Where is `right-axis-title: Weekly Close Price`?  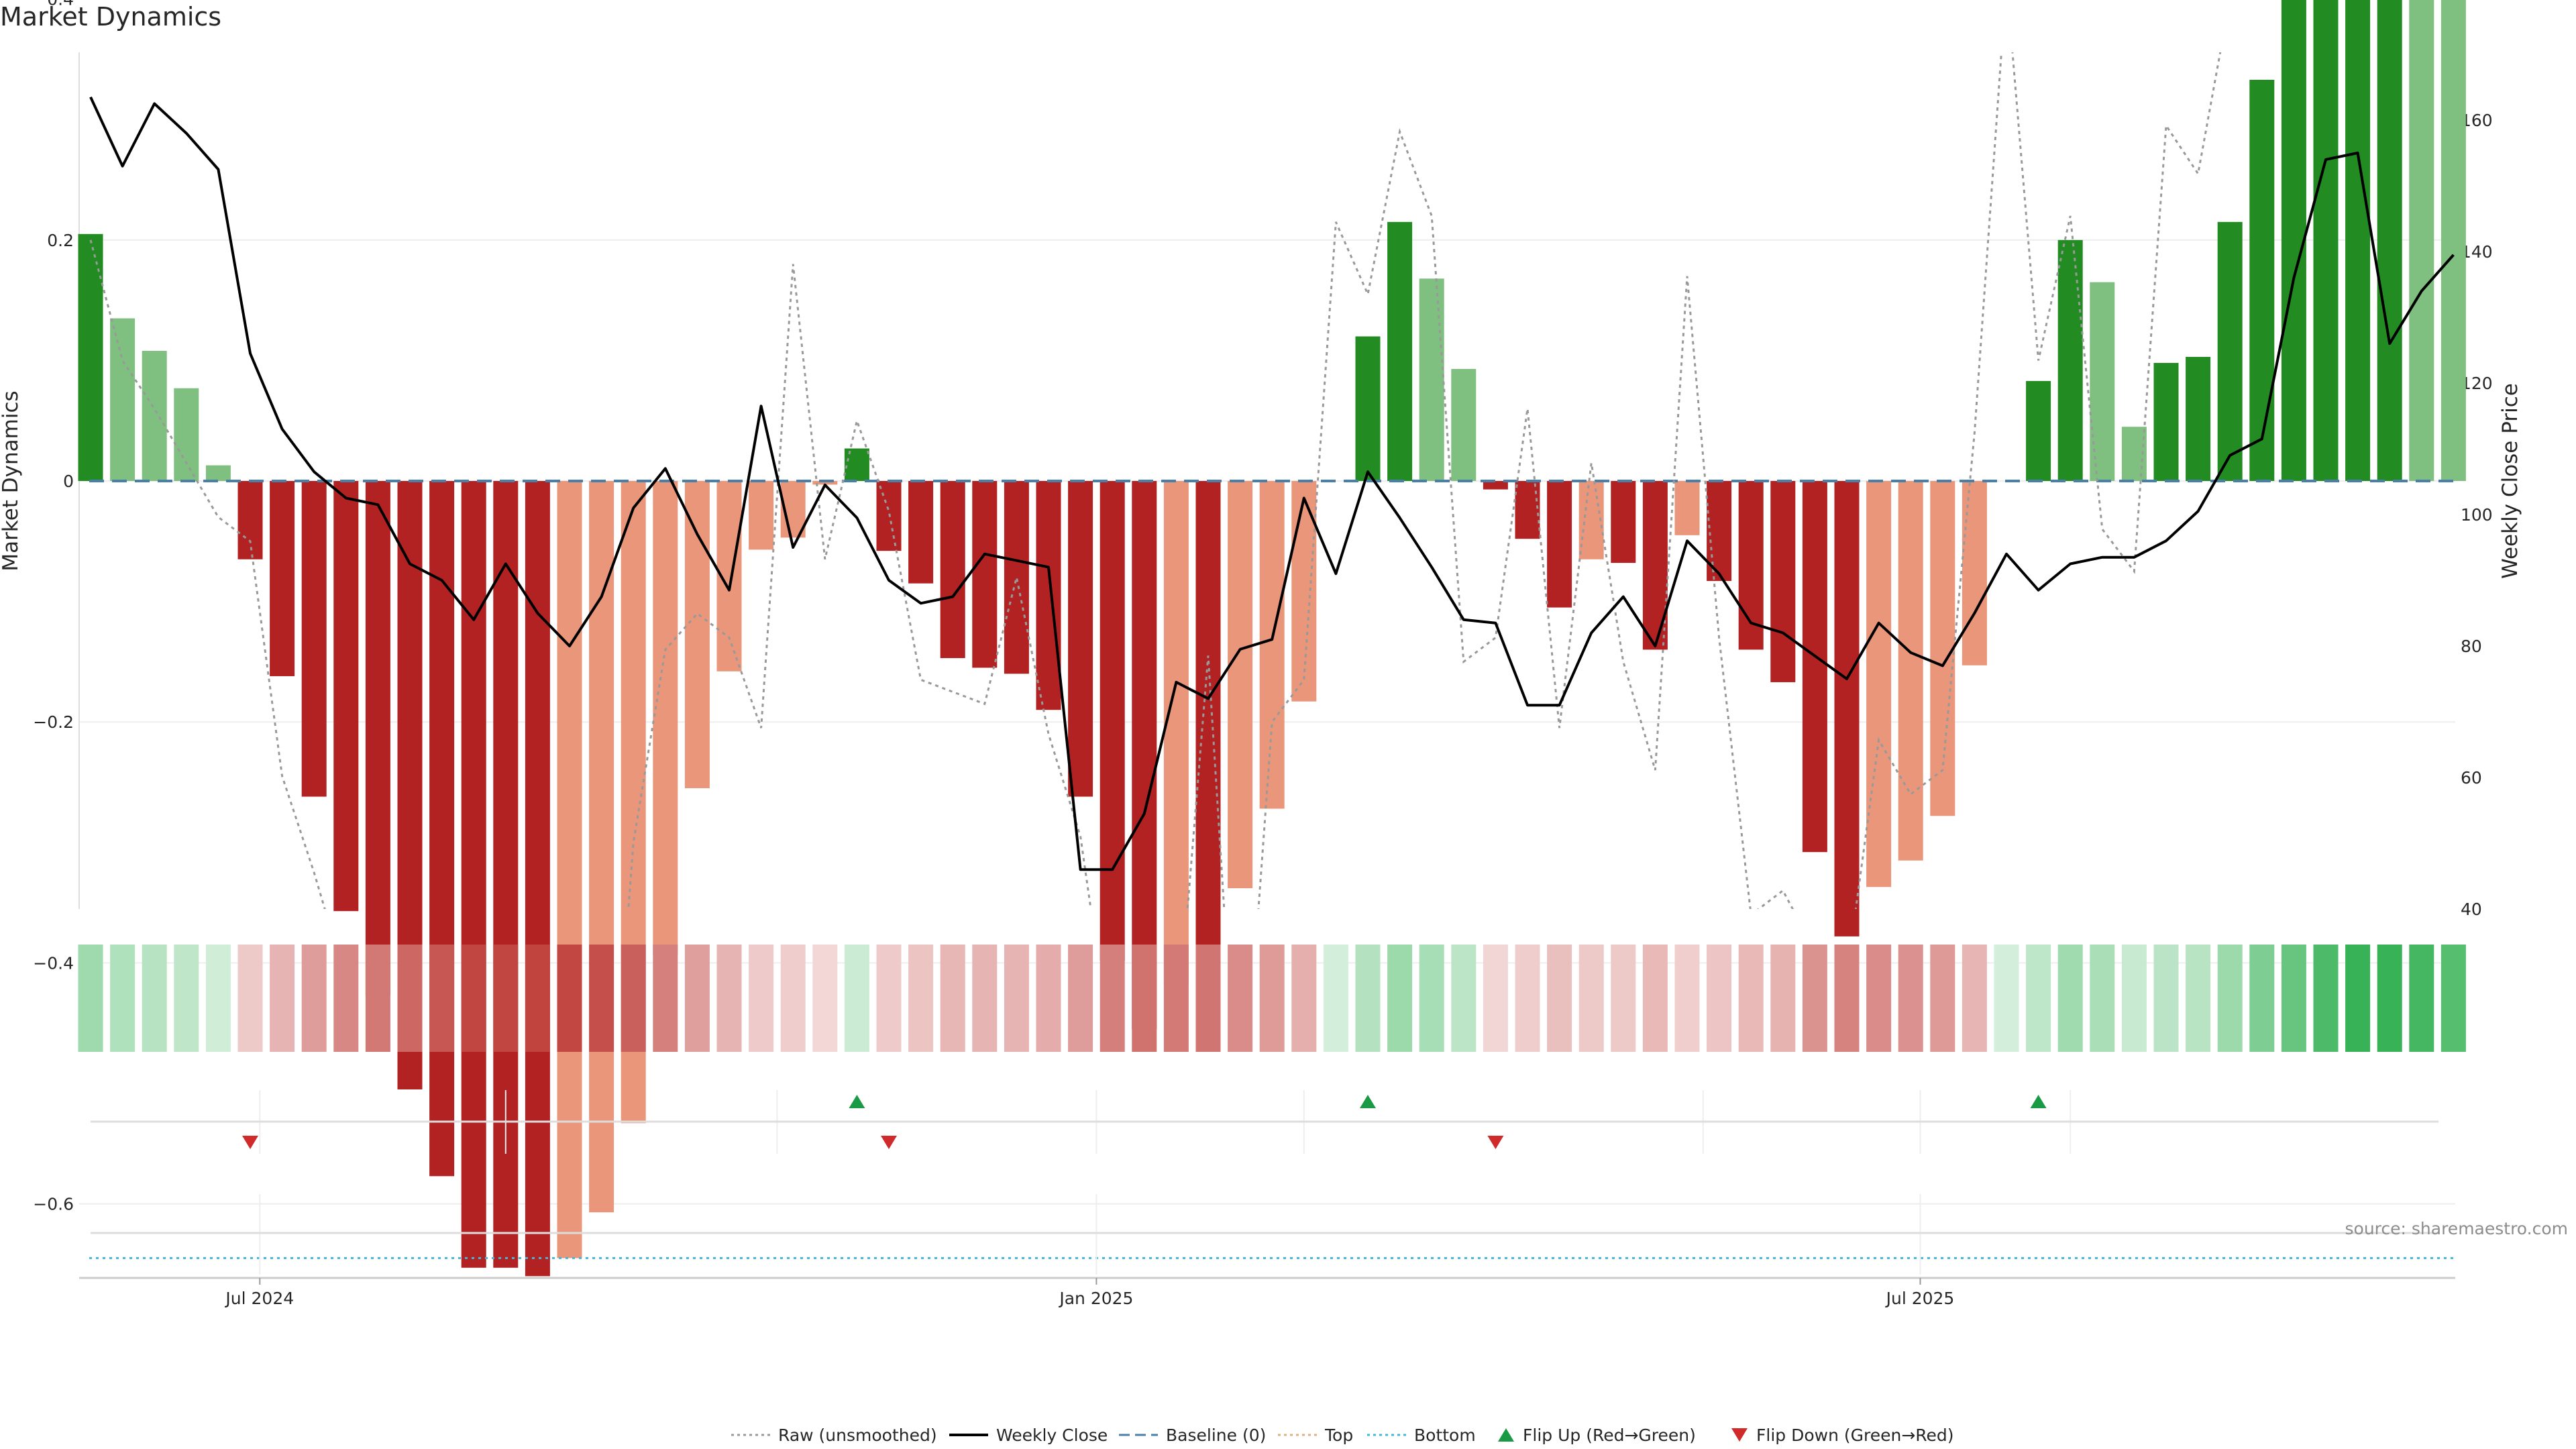 right-axis-title: Weekly Close Price is located at coordinates (2510, 481).